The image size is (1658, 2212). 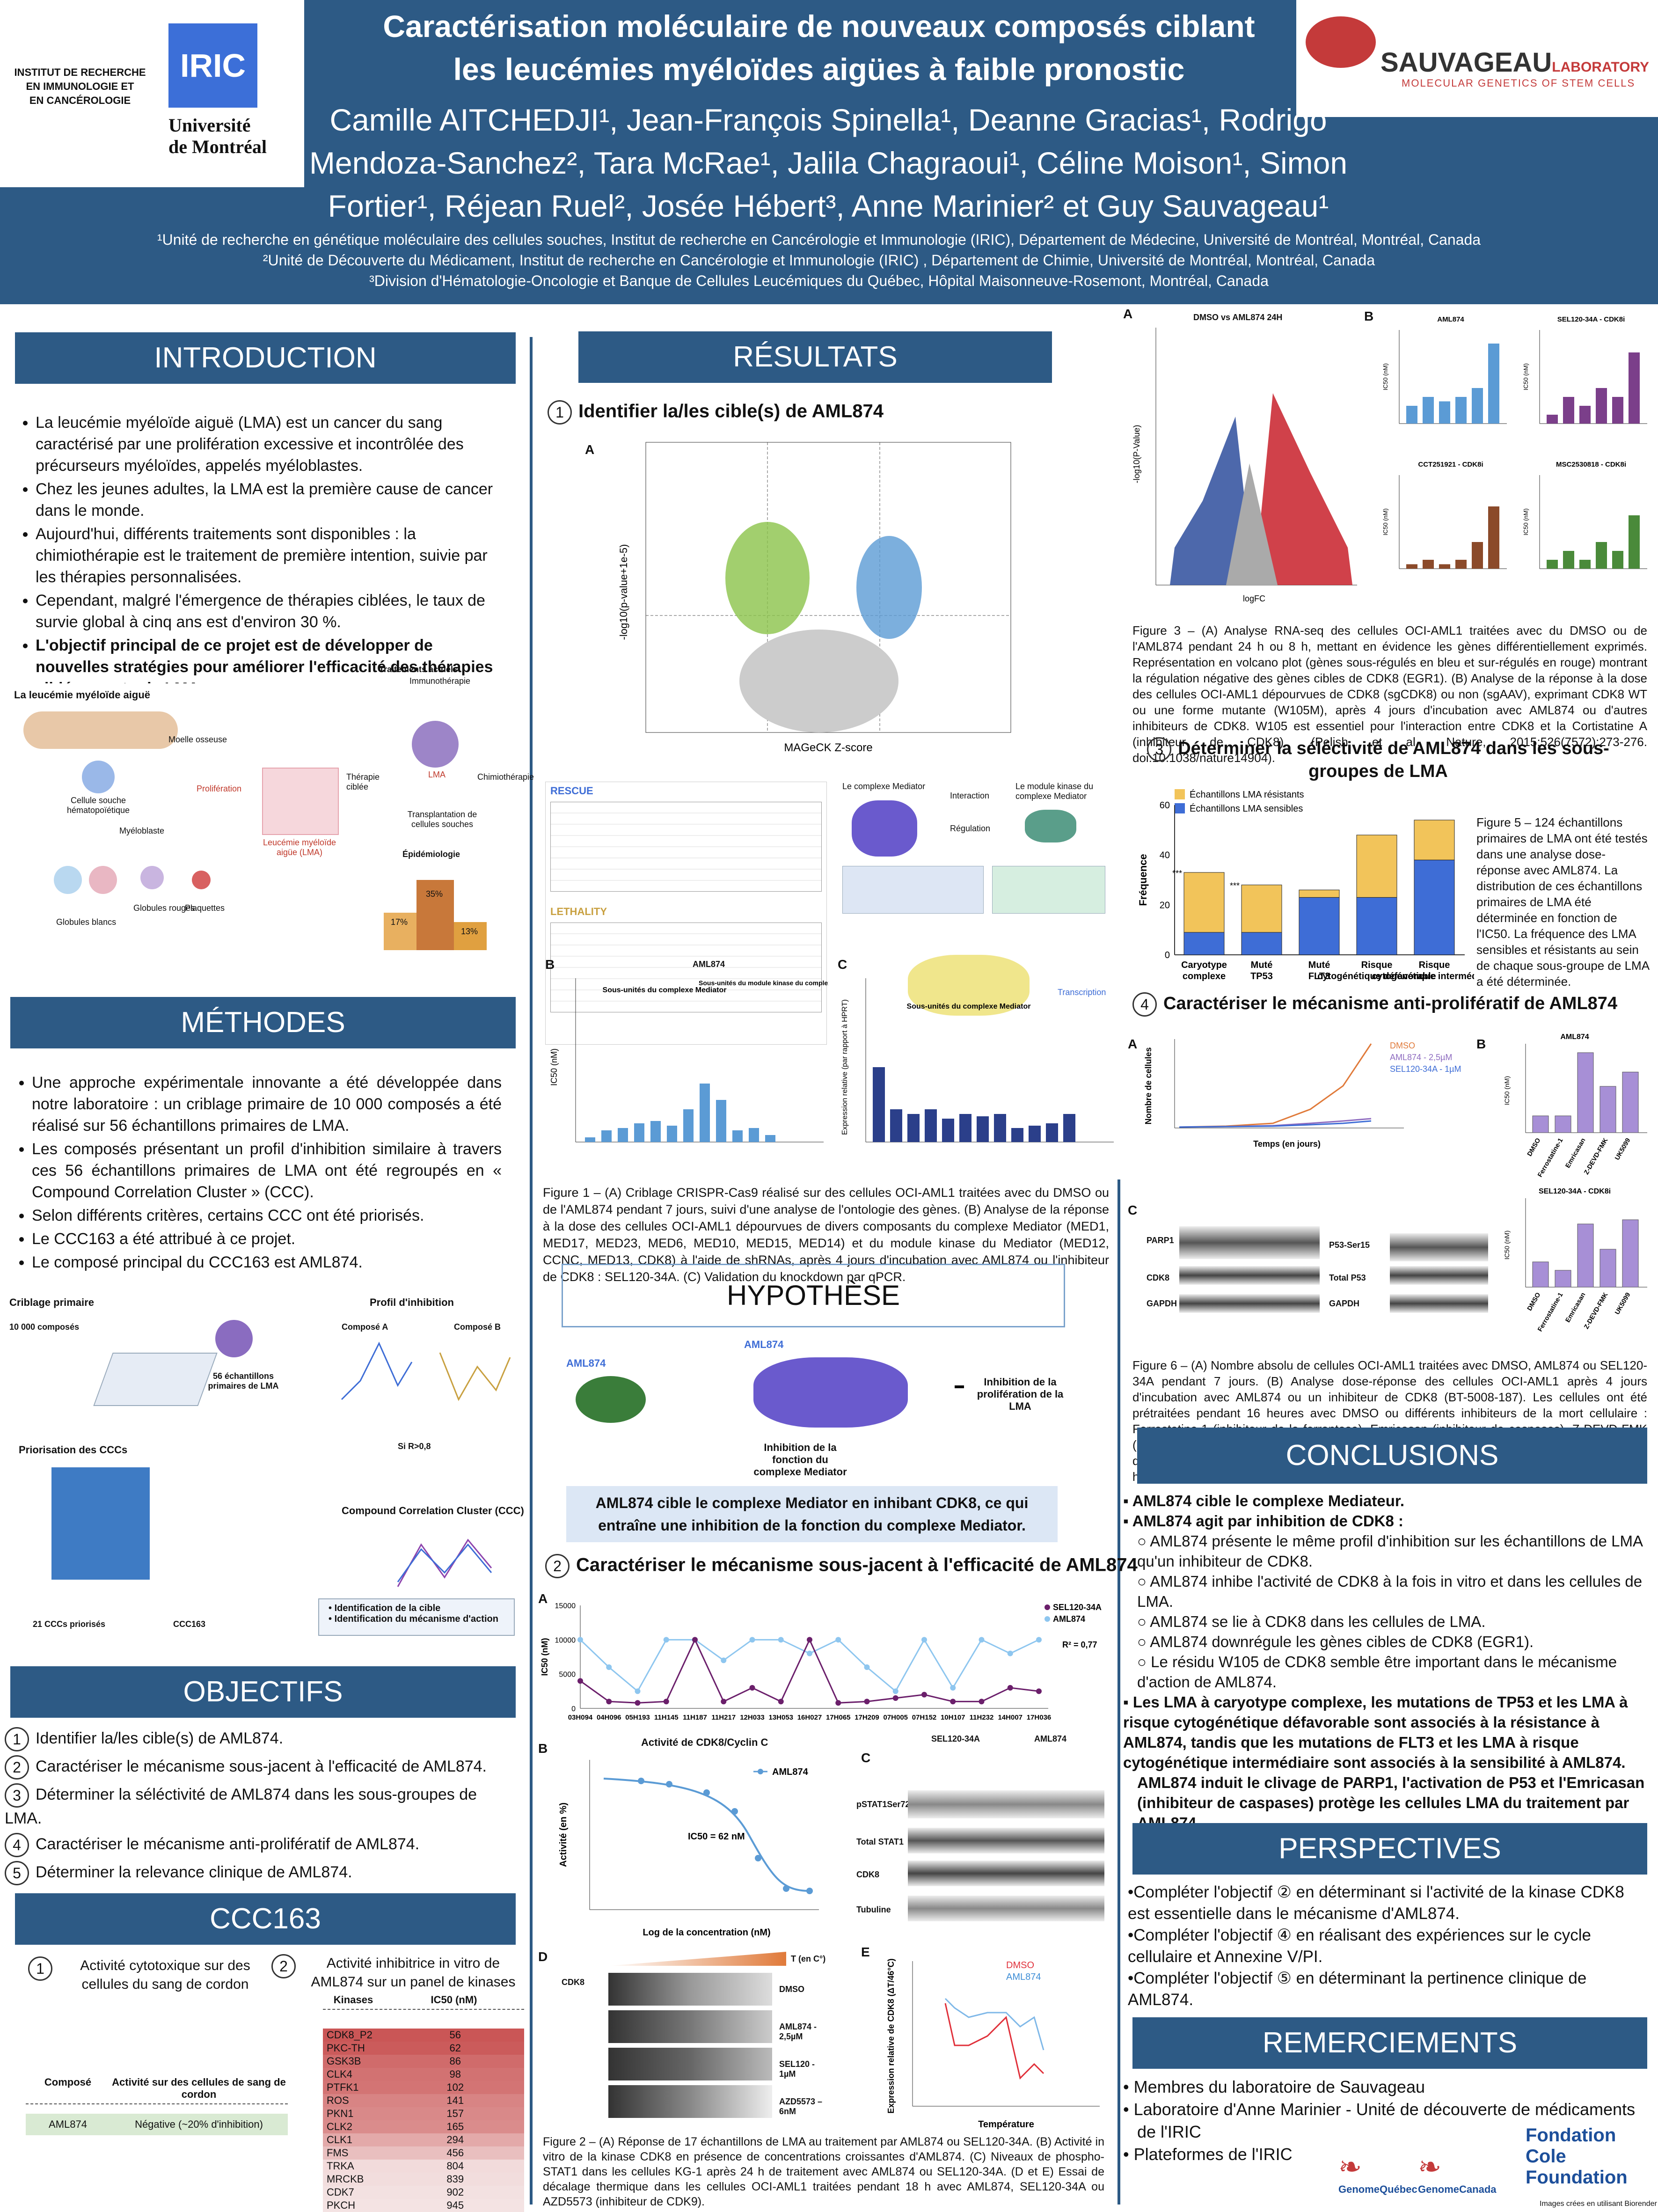 I want to click on kinase-row: MRCKB 839, so click(x=423, y=2179).